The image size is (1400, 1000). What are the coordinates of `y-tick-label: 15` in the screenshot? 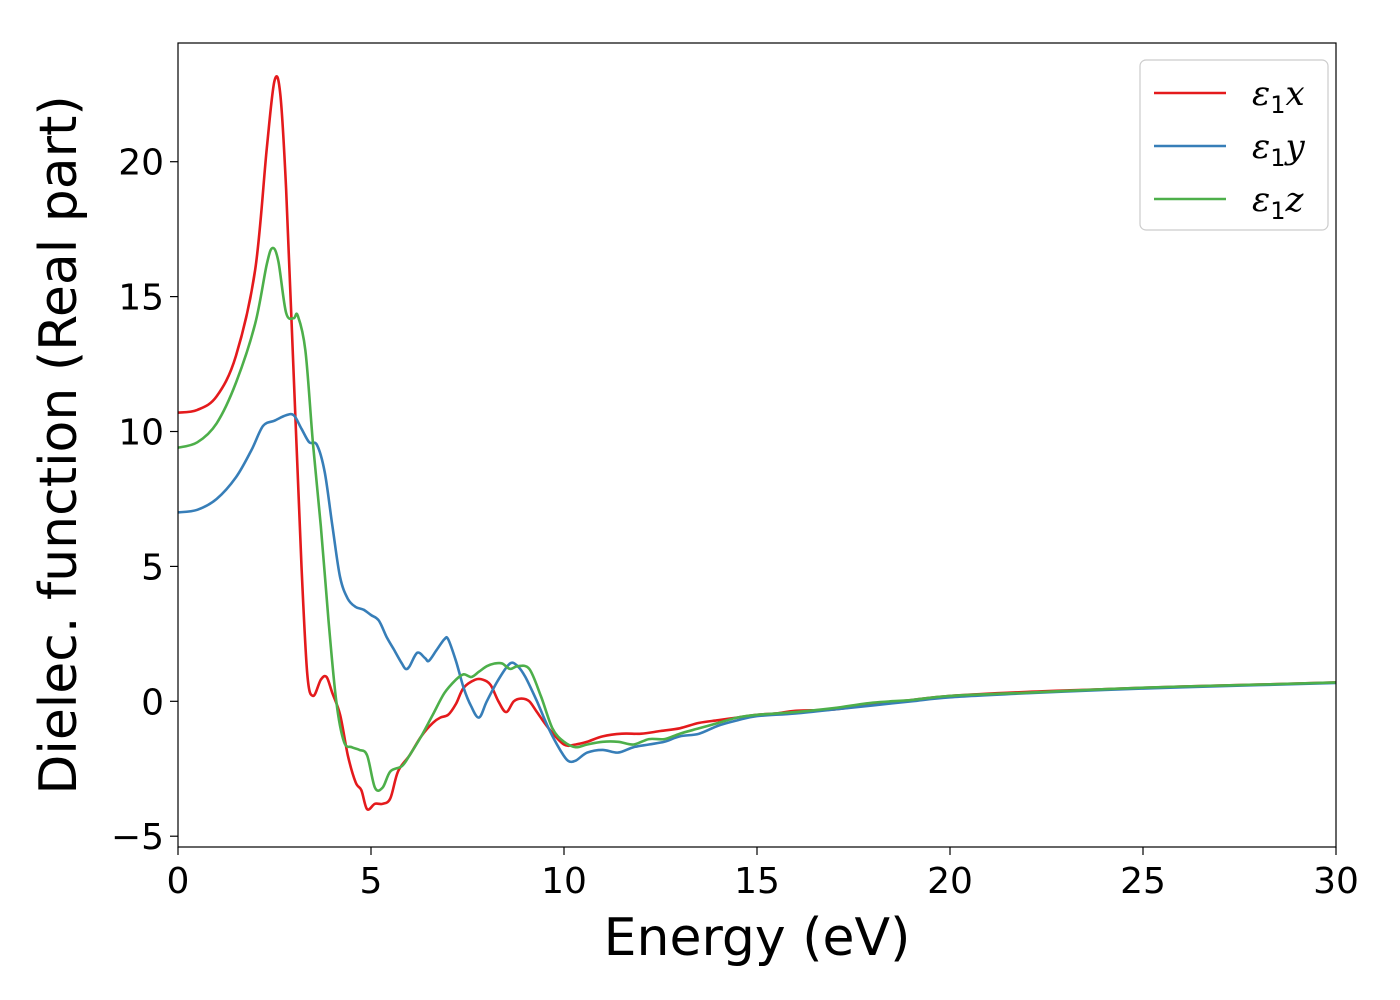 It's located at (141, 298).